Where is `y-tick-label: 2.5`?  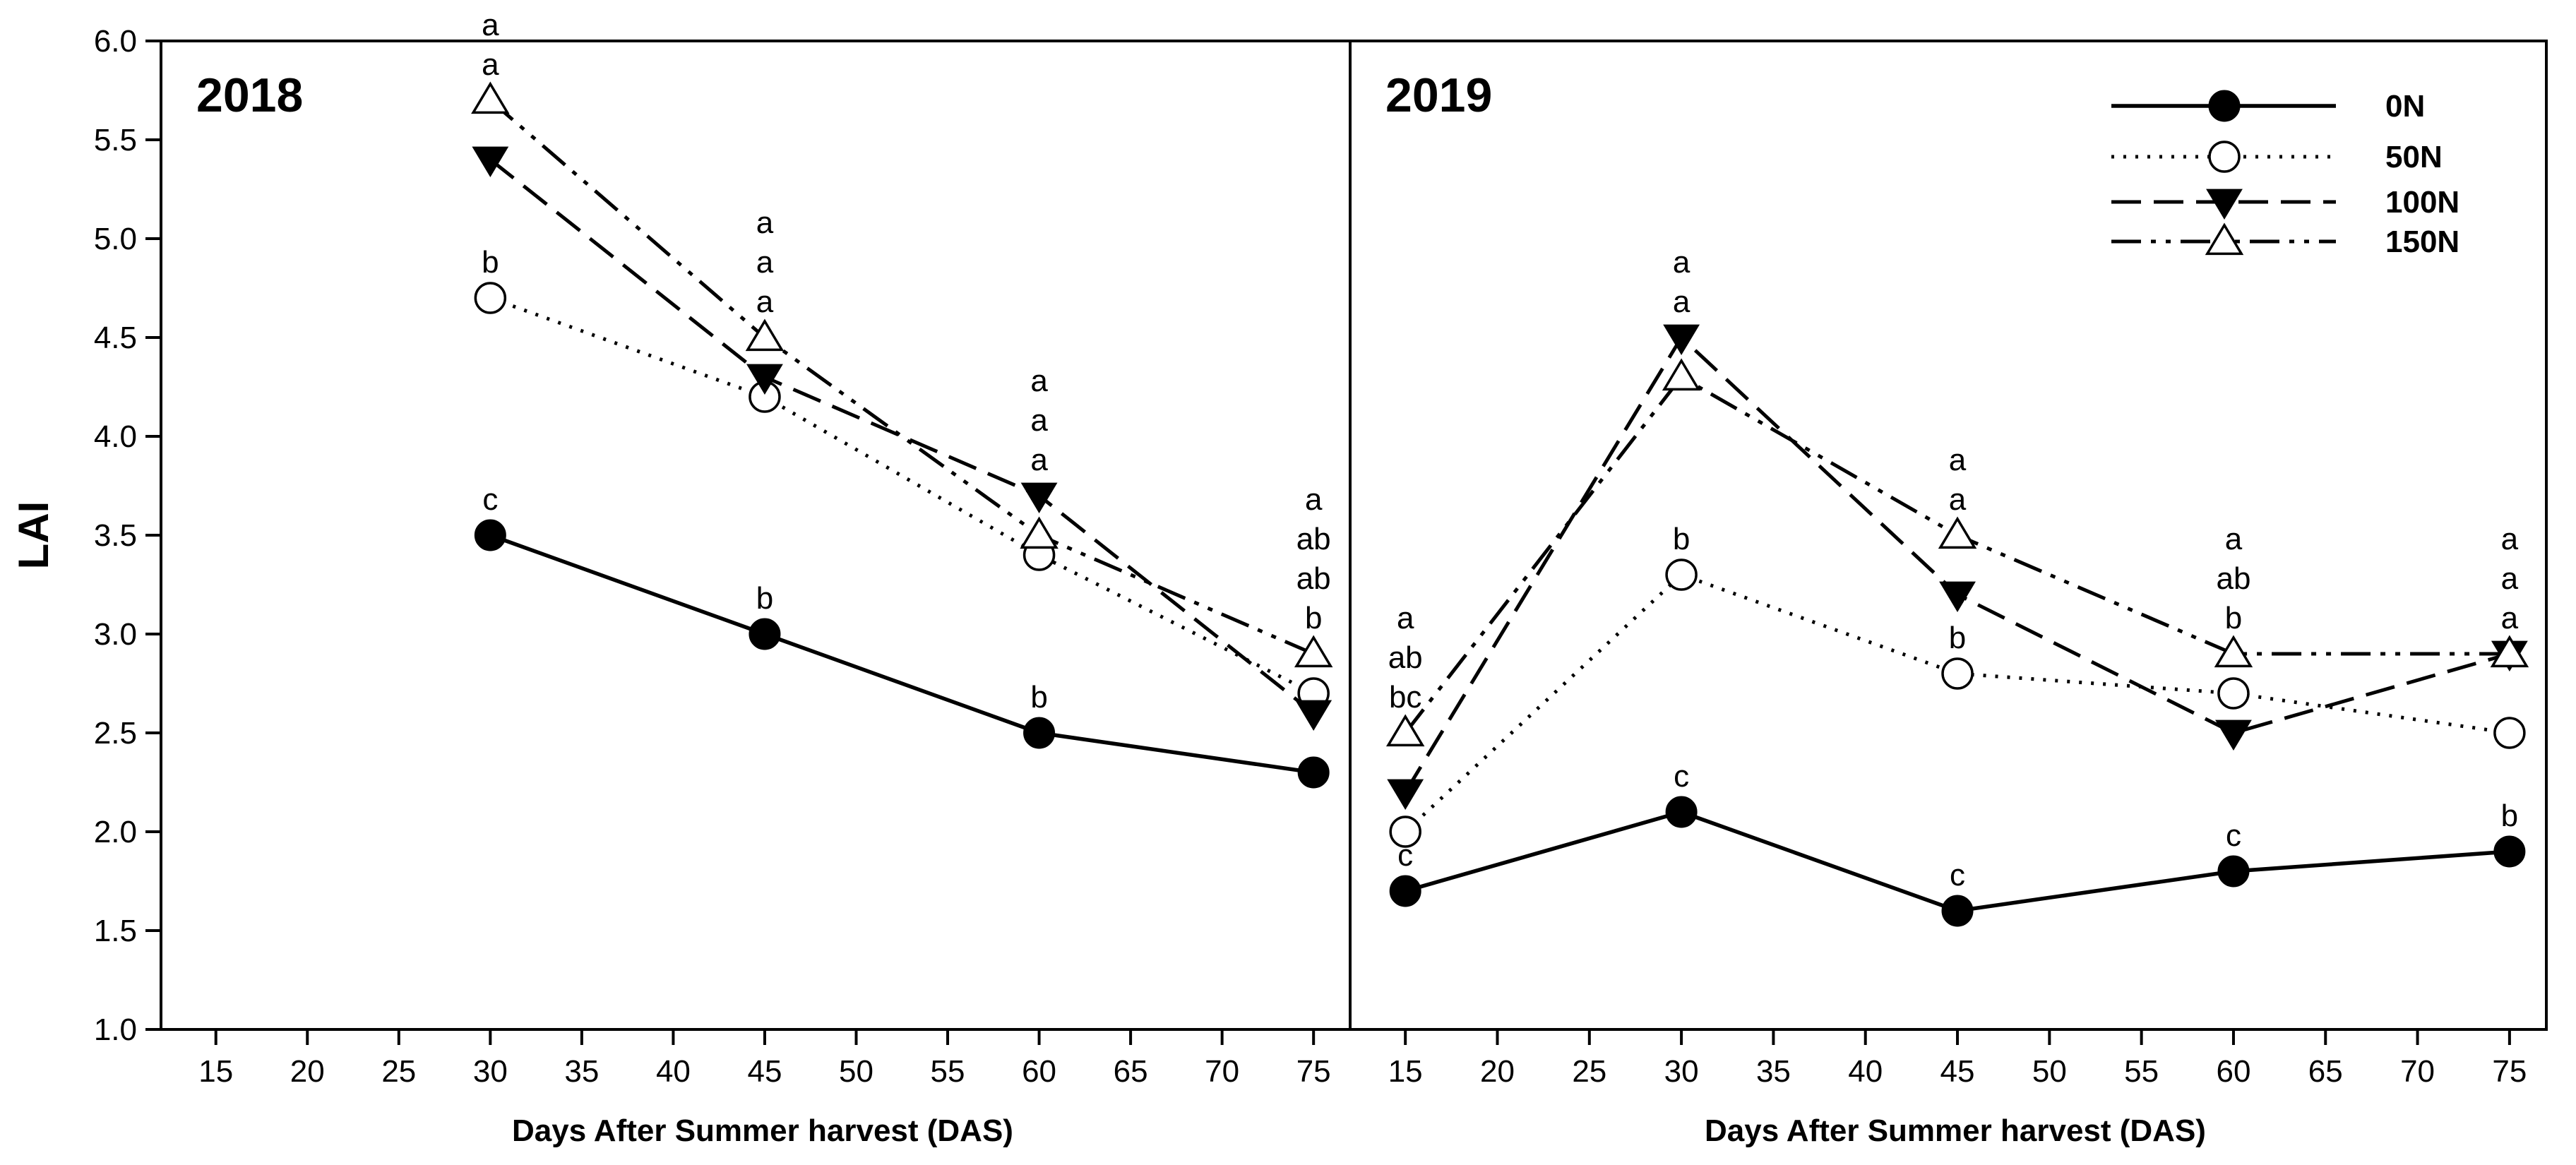
y-tick-label: 2.5 is located at coordinates (115, 733).